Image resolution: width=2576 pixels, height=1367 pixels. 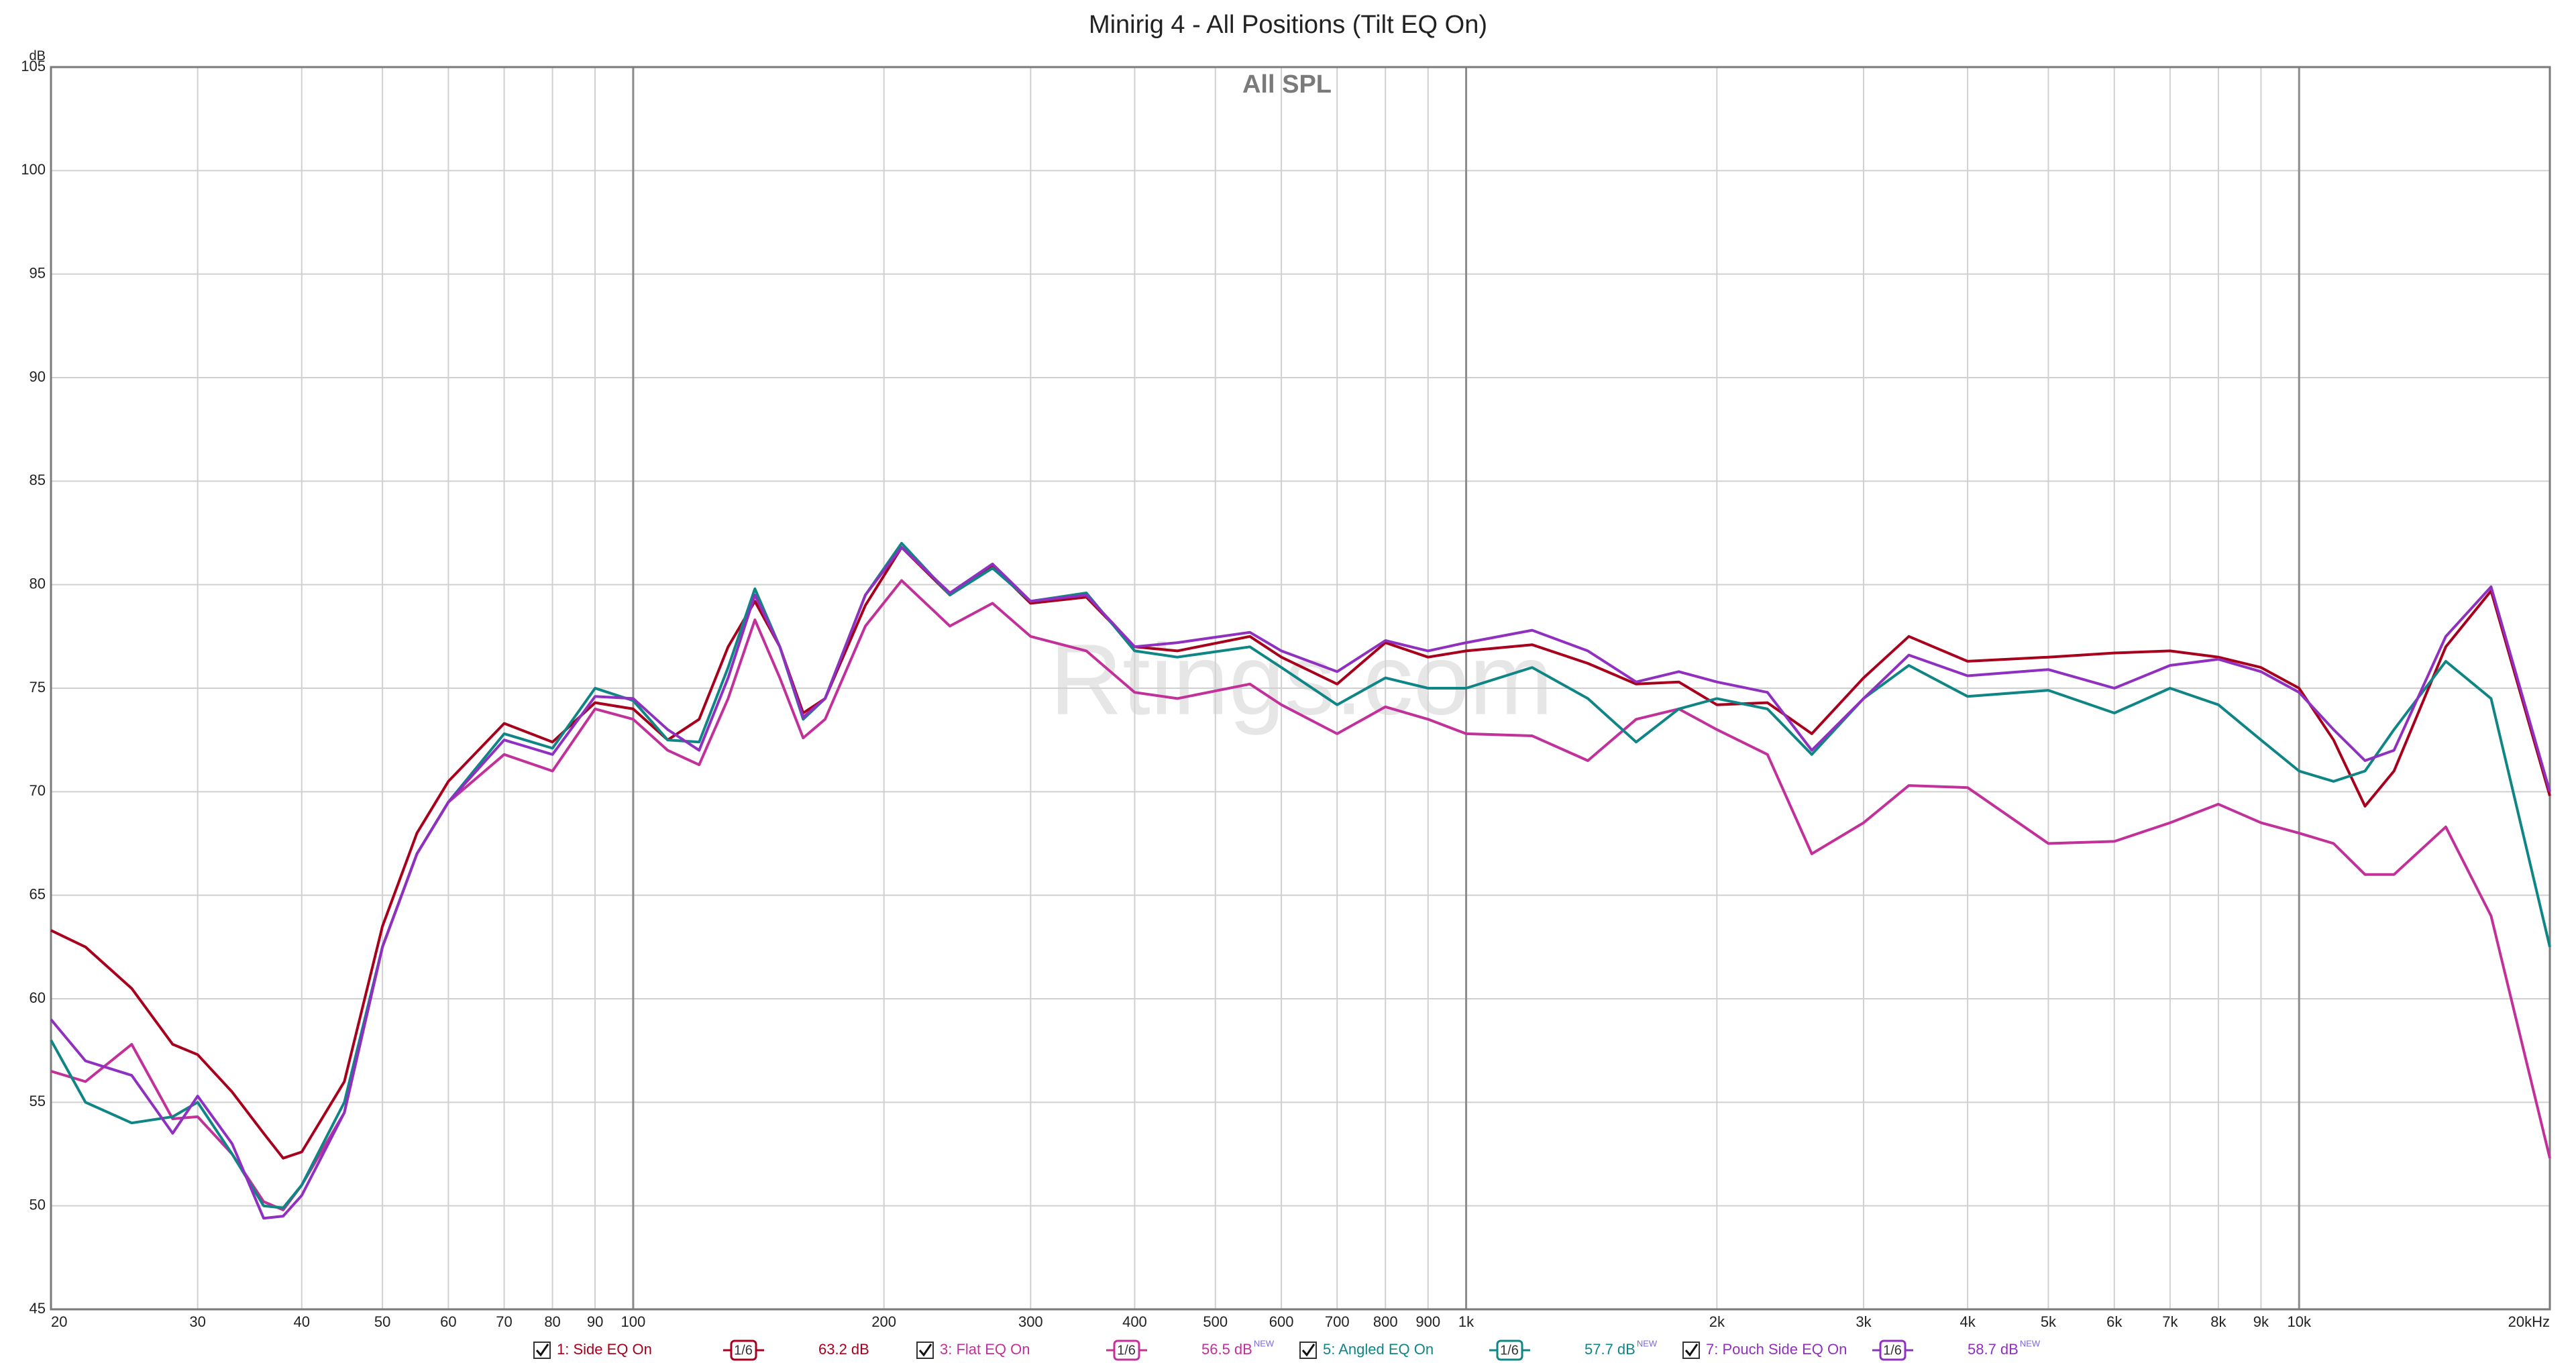 What do you see at coordinates (552, 1321) in the screenshot?
I see `x-tick-label: 80` at bounding box center [552, 1321].